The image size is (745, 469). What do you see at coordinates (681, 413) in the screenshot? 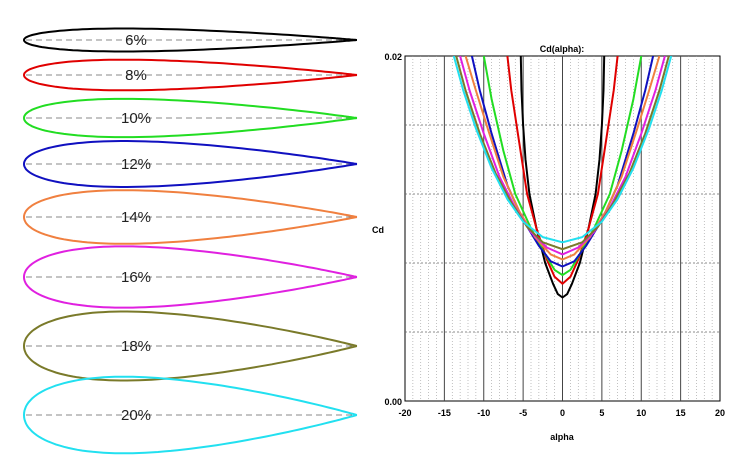
I see `x-tick-label: 15` at bounding box center [681, 413].